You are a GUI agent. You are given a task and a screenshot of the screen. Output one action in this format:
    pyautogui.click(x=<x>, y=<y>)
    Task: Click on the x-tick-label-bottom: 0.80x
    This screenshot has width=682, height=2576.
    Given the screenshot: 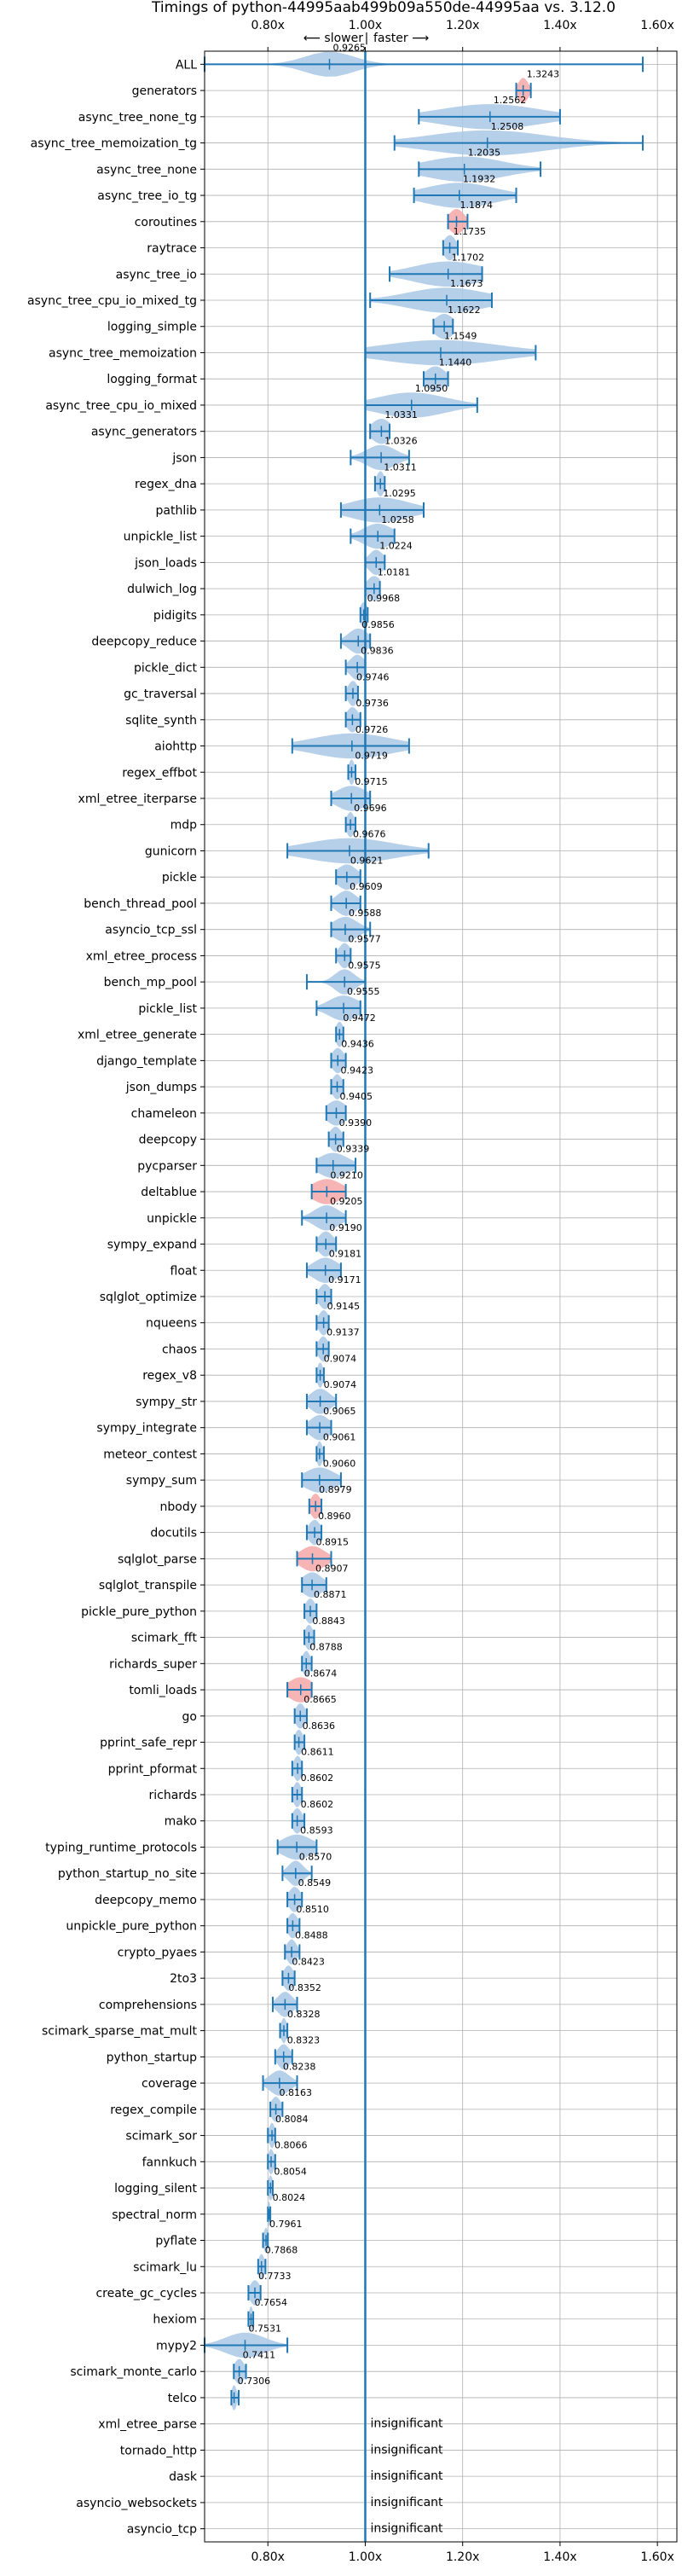 What is the action you would take?
    pyautogui.click(x=268, y=2557)
    